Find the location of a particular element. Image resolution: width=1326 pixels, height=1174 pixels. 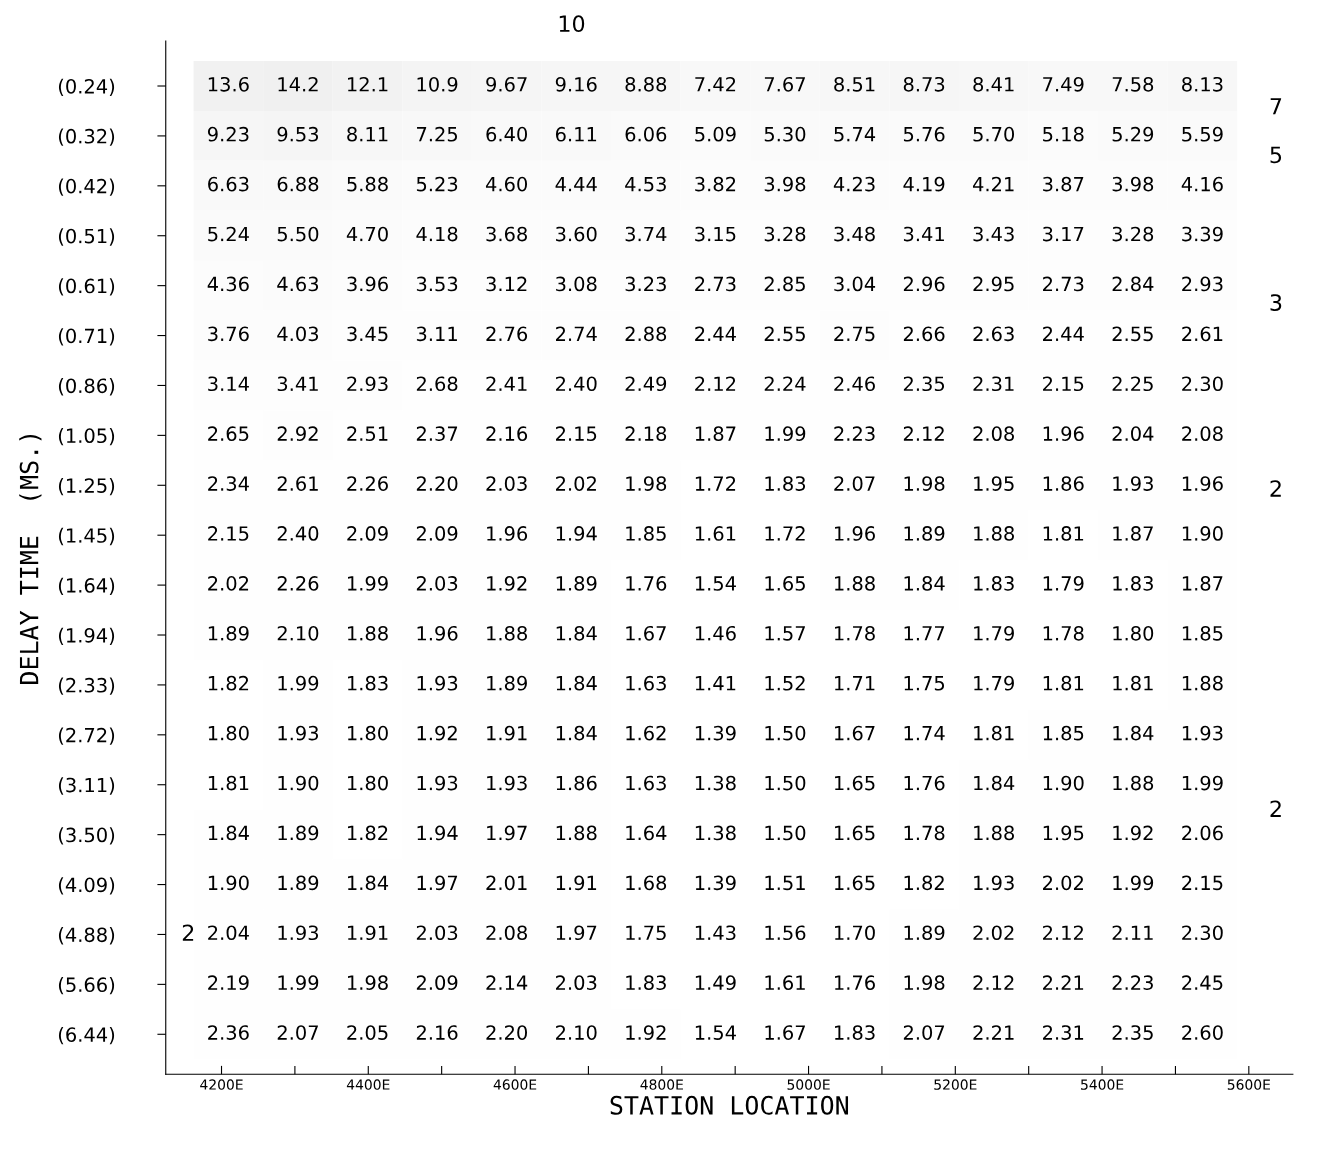

data-label: 1.99 is located at coordinates (298, 683).